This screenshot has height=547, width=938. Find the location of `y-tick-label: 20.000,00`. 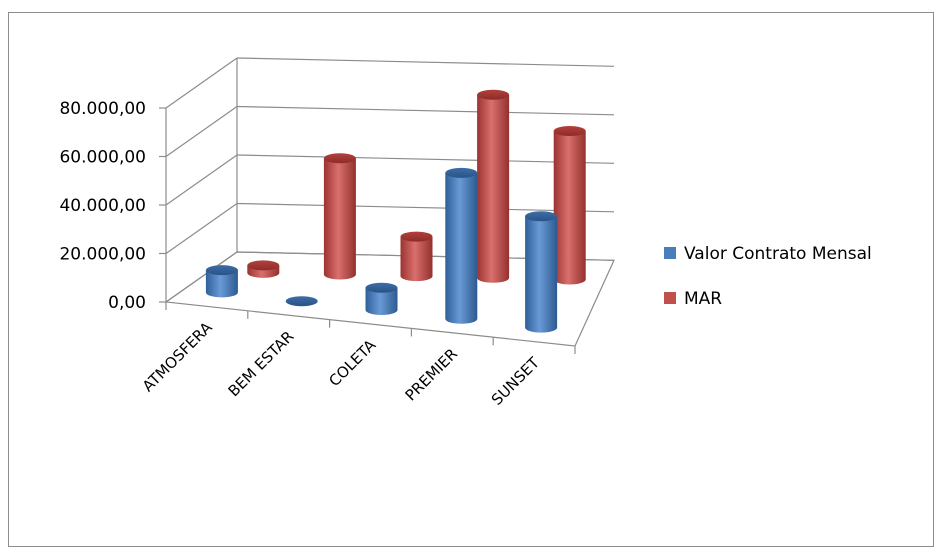

y-tick-label: 20.000,00 is located at coordinates (102, 255).